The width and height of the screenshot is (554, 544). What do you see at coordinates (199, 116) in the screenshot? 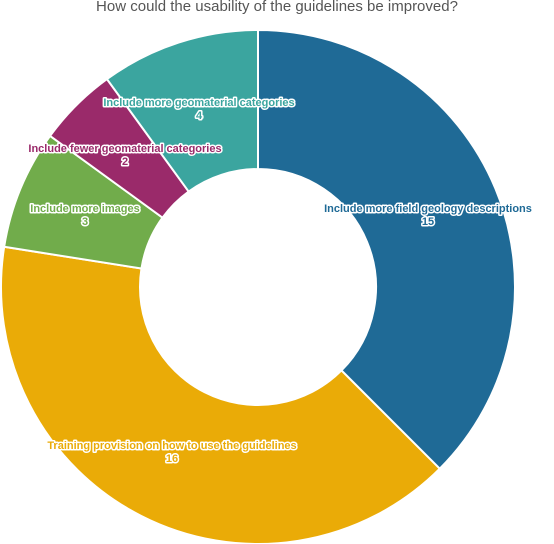
I see `slice-value-5: 4` at bounding box center [199, 116].